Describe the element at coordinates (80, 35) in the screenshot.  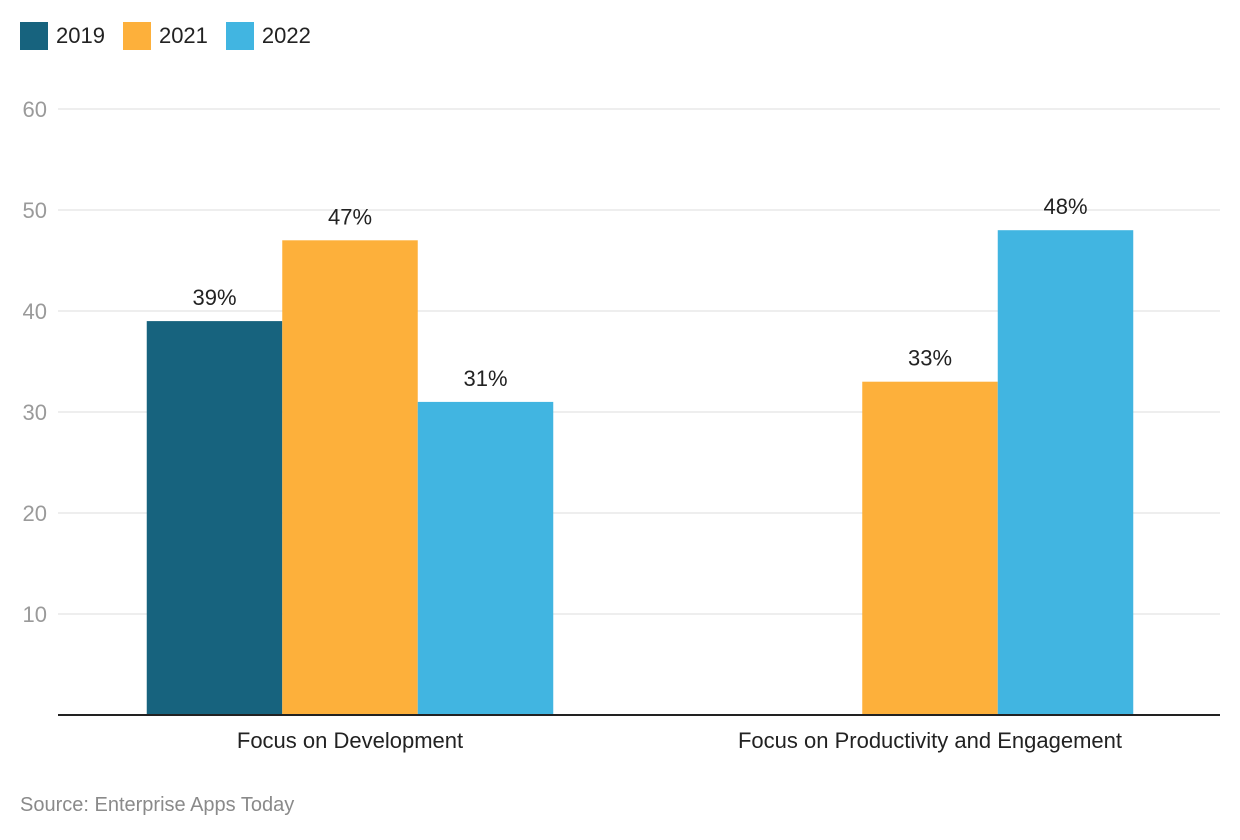
I see `legend-label-2019: 2019` at that location.